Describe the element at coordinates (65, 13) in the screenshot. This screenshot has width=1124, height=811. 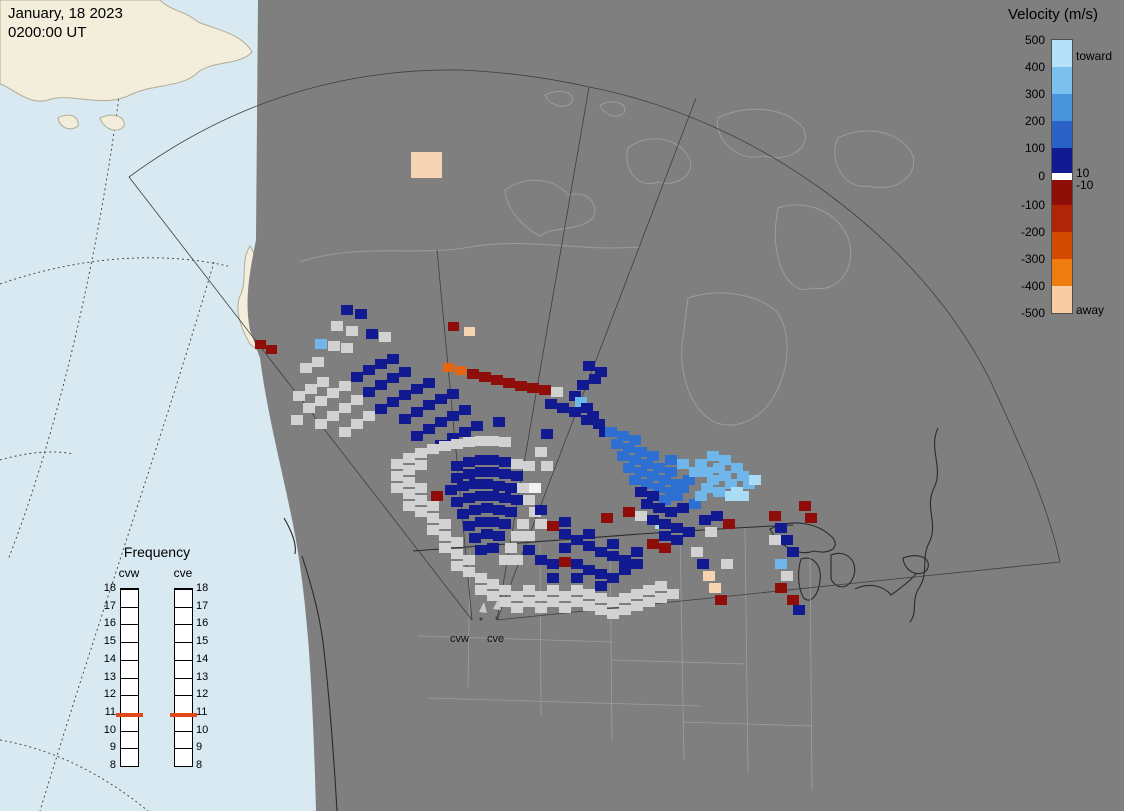
I see `date-text: January, 18 2023` at that location.